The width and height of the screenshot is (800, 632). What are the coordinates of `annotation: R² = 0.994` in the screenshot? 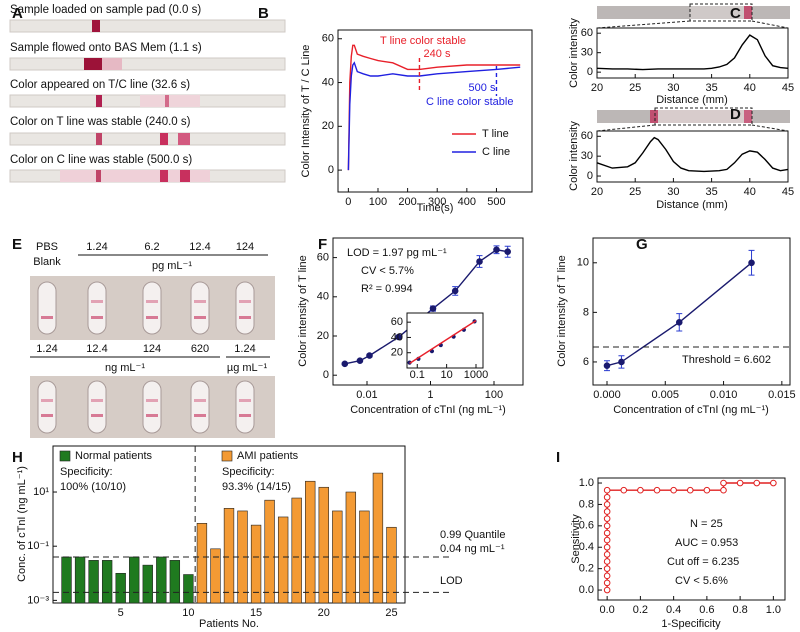 It's located at (387, 289).